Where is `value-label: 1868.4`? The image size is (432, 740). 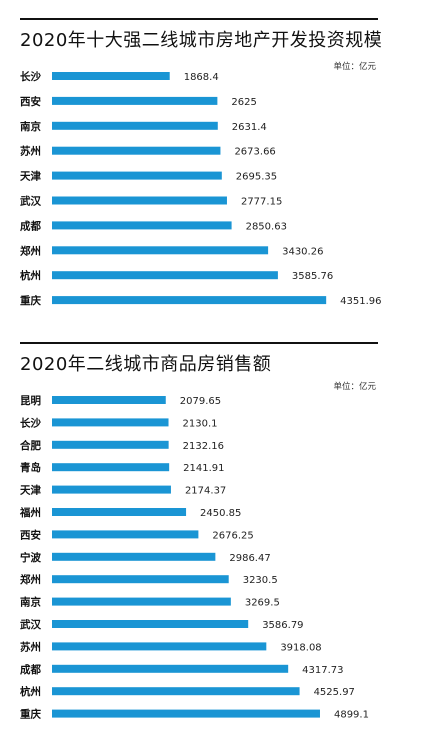
value-label: 1868.4 is located at coordinates (201, 77).